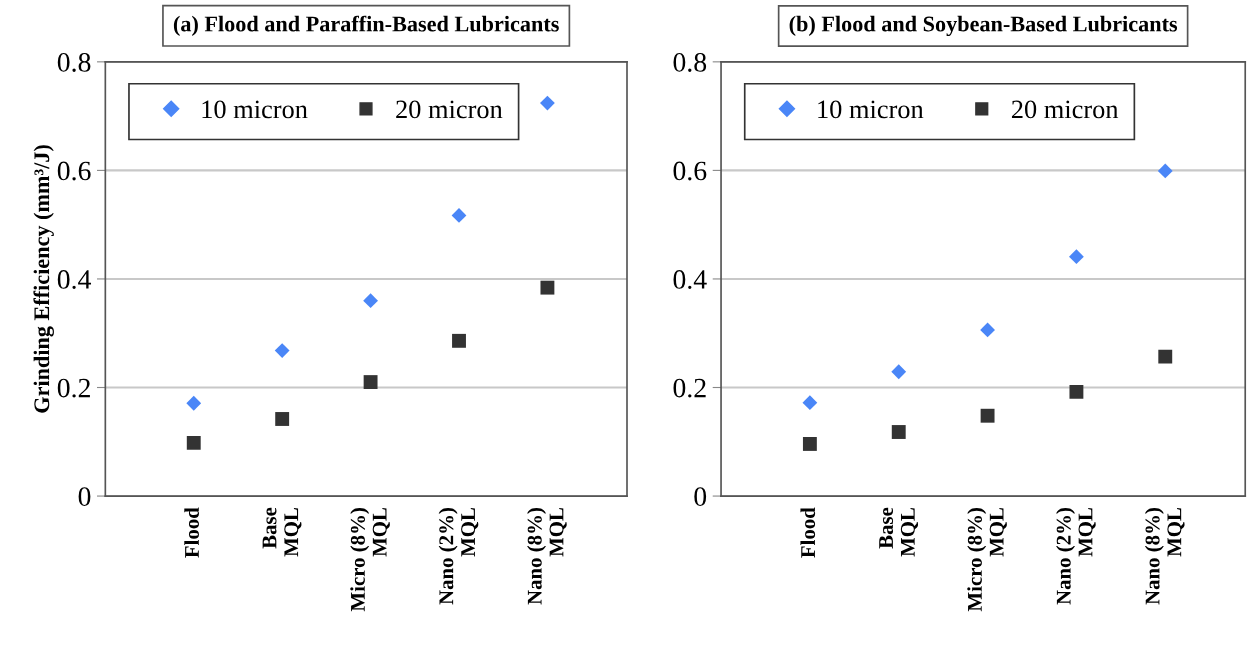 The image size is (1254, 651). Describe the element at coordinates (43, 279) in the screenshot. I see `y-axis-title: Grinding Efficiency (mm³/J)` at that location.